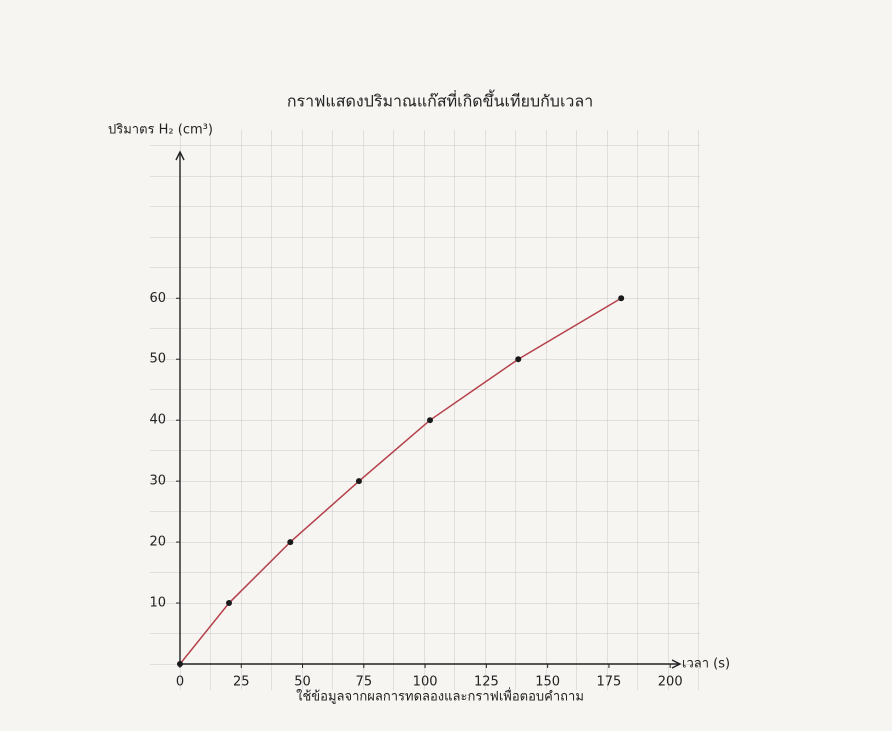  Describe the element at coordinates (706, 664) in the screenshot. I see `x-axis-label: เวลา (s)` at that location.